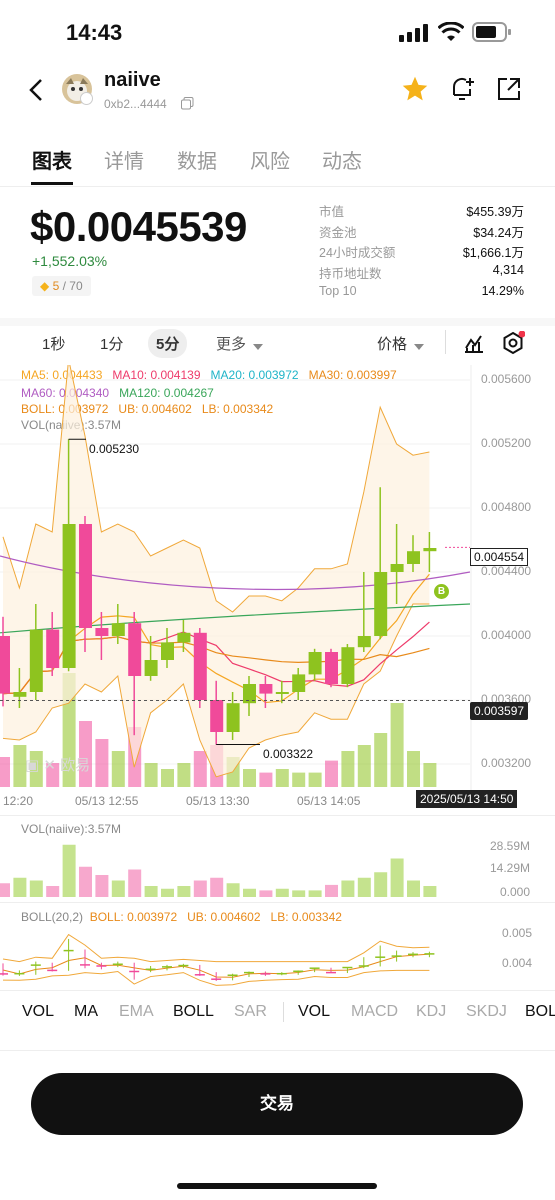 This screenshot has height=1200, width=555. Describe the element at coordinates (445, 342) in the screenshot. I see `toolbar-divider` at that location.